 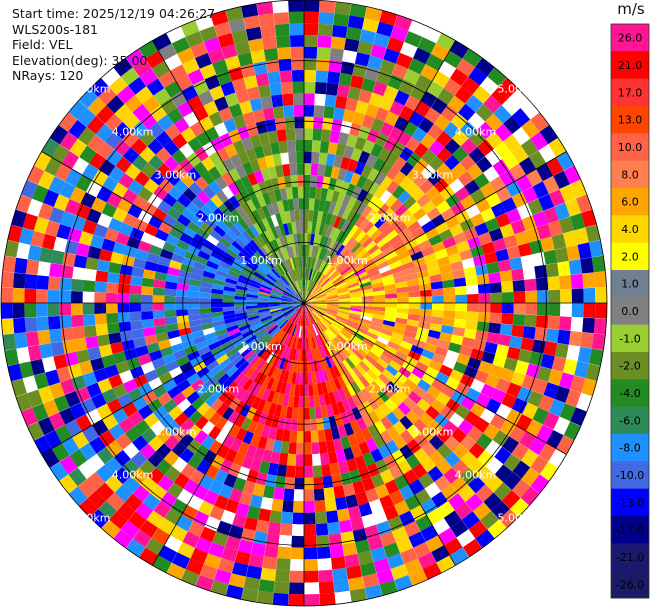 What do you see at coordinates (630, 229) in the screenshot?
I see `colorbar-tick-label: 4.0` at bounding box center [630, 229].